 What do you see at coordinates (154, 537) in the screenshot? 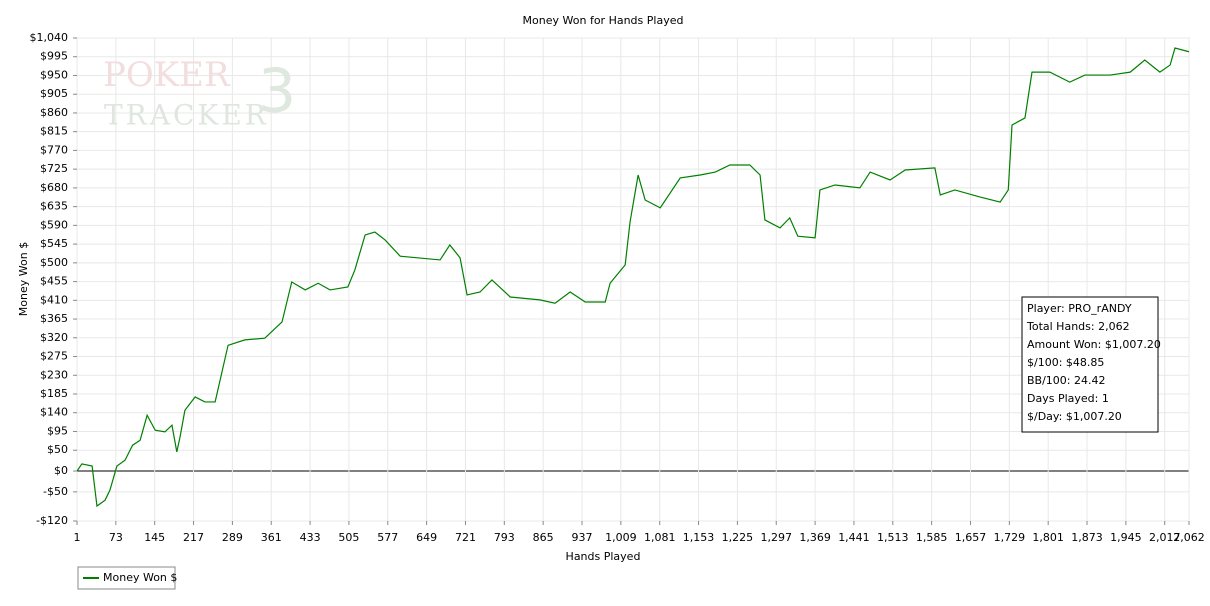
I see `x-tick-label: 145` at bounding box center [154, 537].